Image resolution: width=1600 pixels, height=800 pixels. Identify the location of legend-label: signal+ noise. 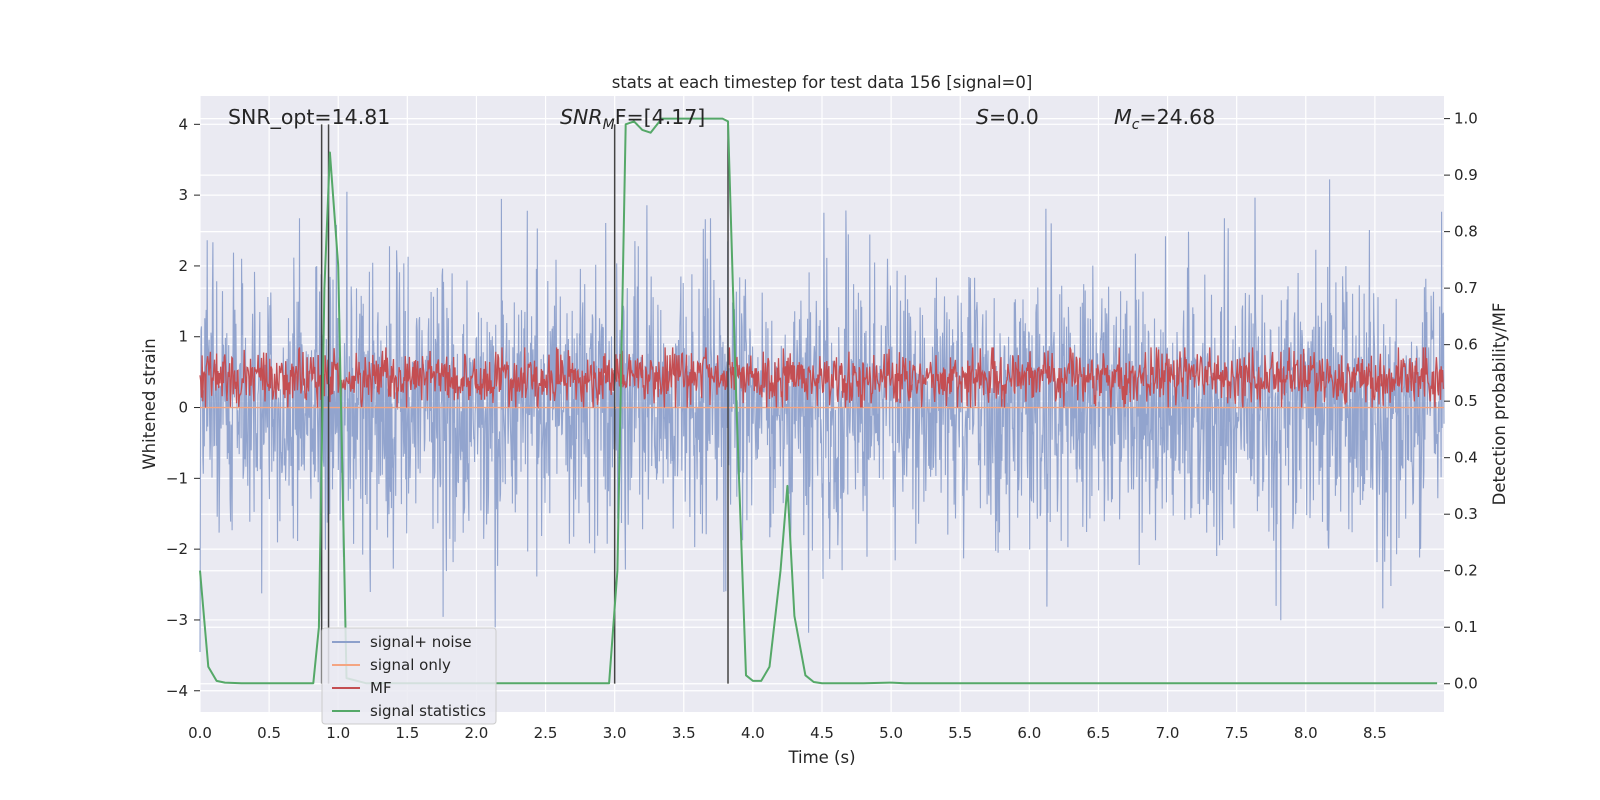
(421, 642).